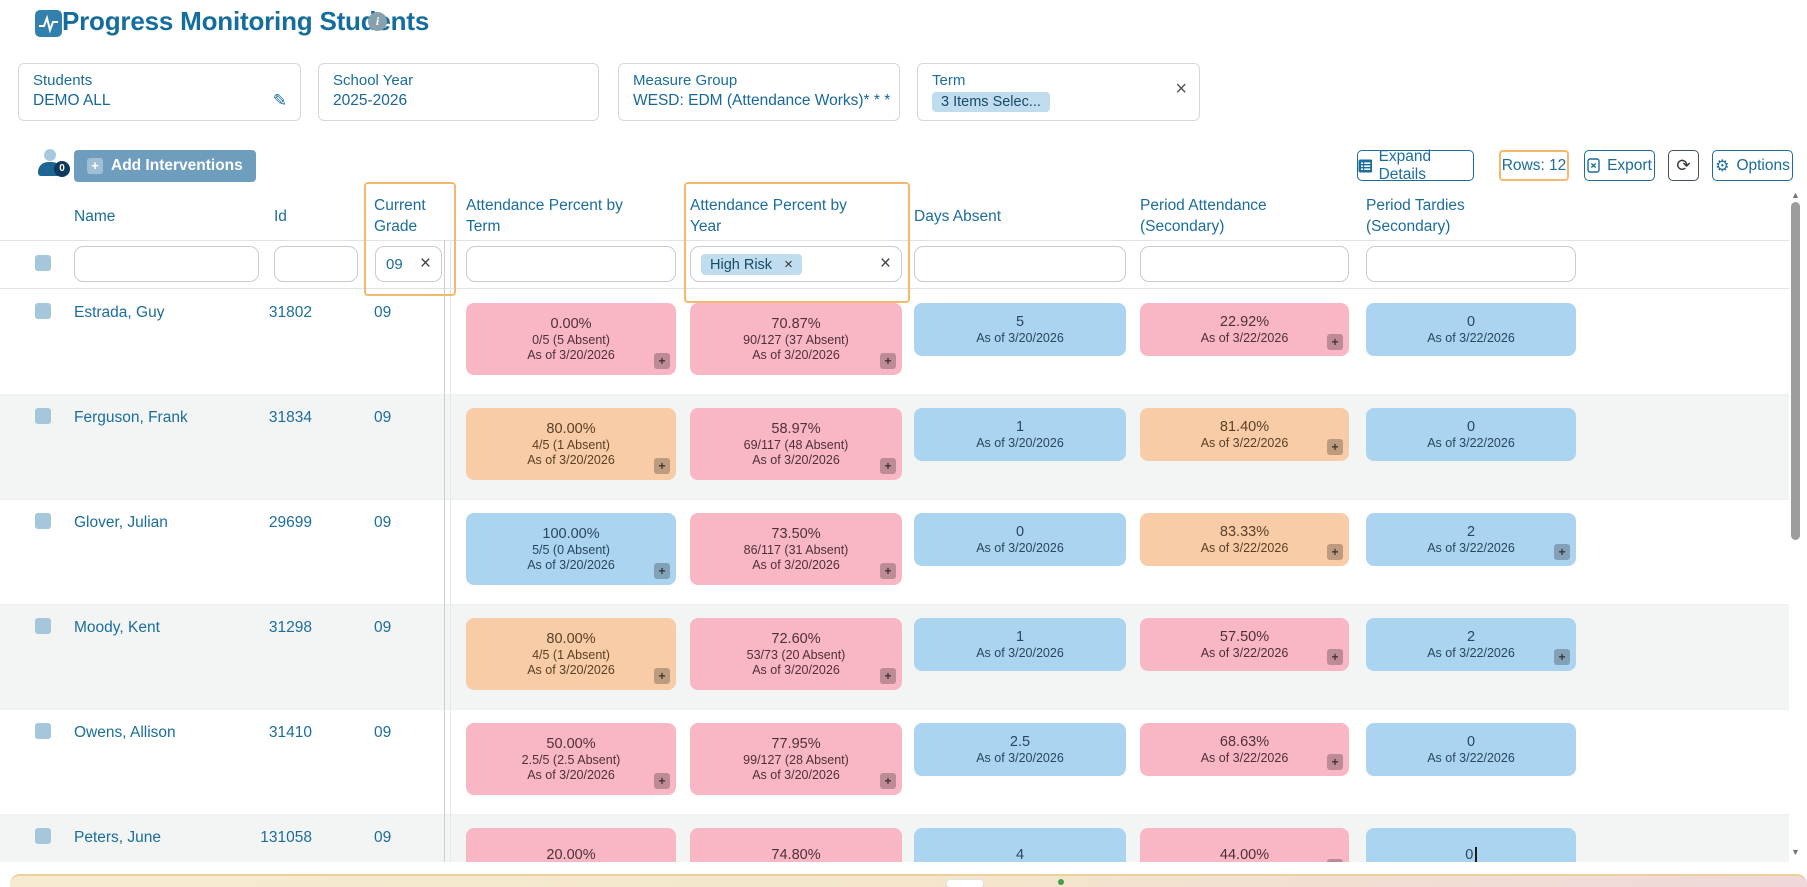 This screenshot has width=1807, height=887. What do you see at coordinates (571, 264) in the screenshot?
I see `attendance-term-filter-input` at bounding box center [571, 264].